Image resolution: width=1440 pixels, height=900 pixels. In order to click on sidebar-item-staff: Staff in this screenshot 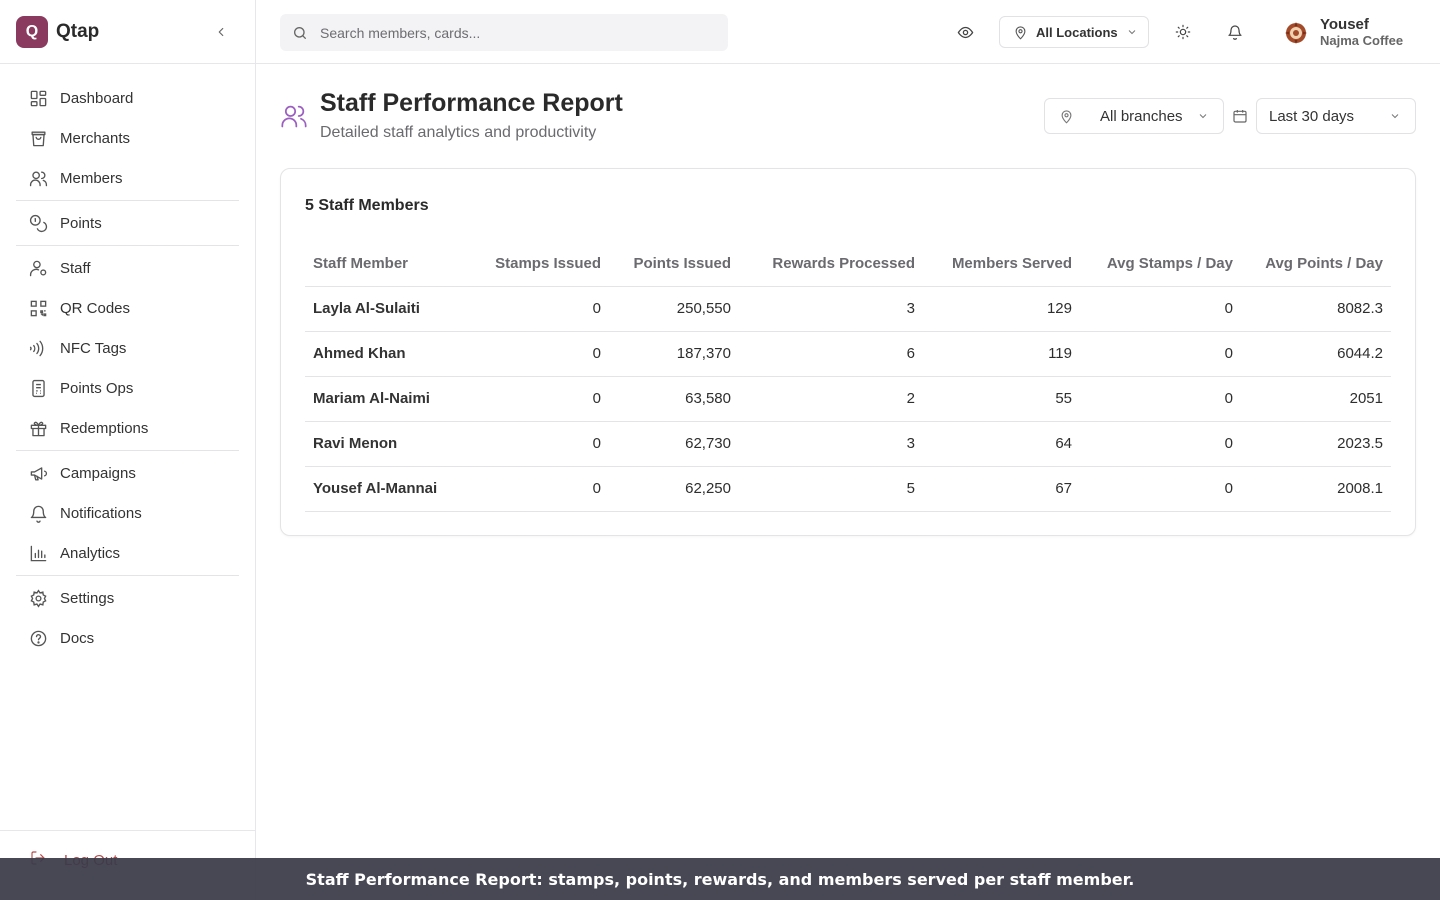, I will do `click(127, 268)`.